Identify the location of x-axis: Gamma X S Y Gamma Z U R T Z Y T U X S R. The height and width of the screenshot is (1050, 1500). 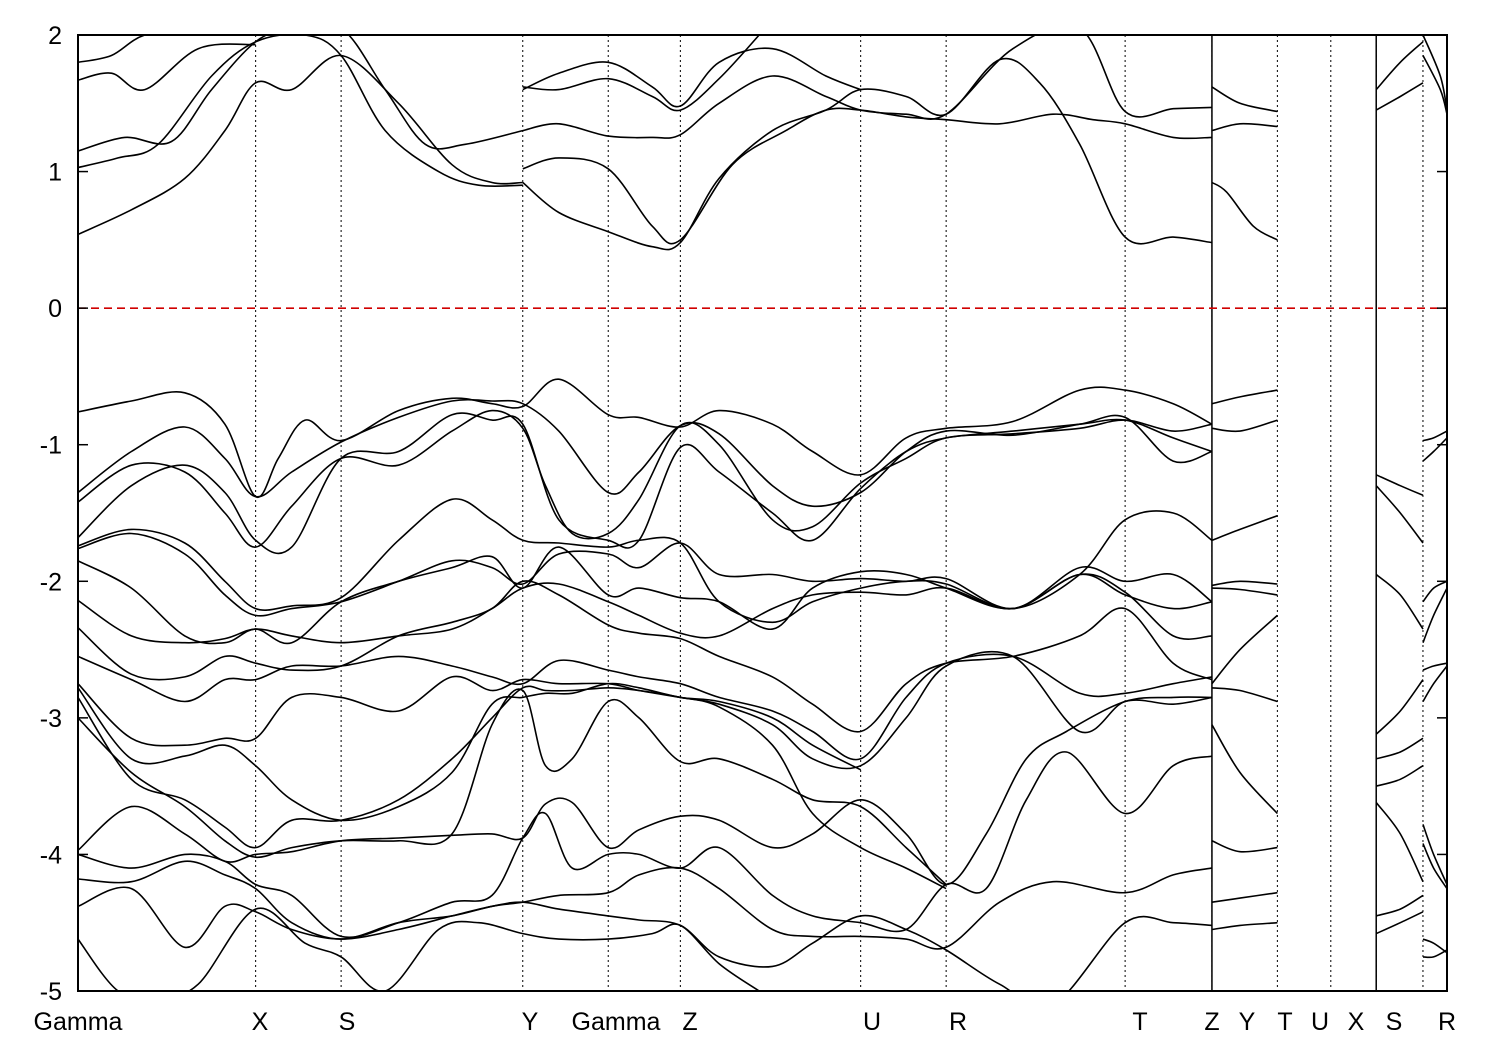
(745, 1022).